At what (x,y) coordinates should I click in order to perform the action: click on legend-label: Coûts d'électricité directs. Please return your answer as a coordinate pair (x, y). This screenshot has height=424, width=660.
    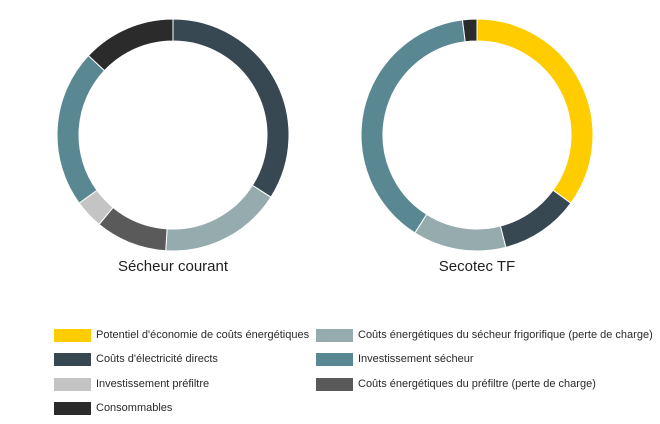
    Looking at the image, I should click on (157, 359).